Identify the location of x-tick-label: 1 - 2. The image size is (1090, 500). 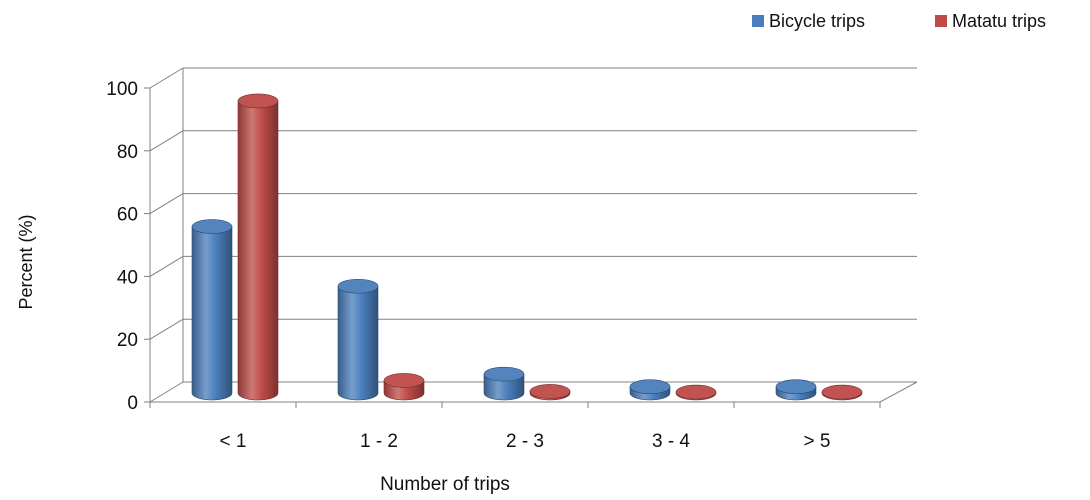
(379, 441).